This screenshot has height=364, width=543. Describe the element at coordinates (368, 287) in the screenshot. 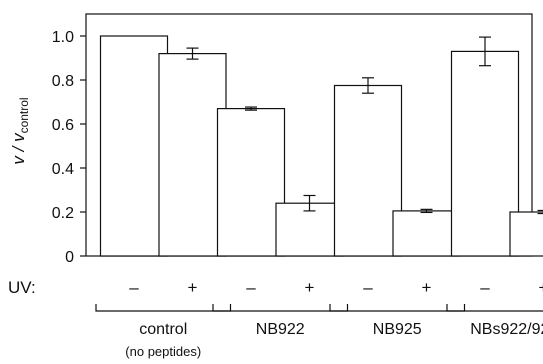

I see `uv-sign-4: –` at that location.